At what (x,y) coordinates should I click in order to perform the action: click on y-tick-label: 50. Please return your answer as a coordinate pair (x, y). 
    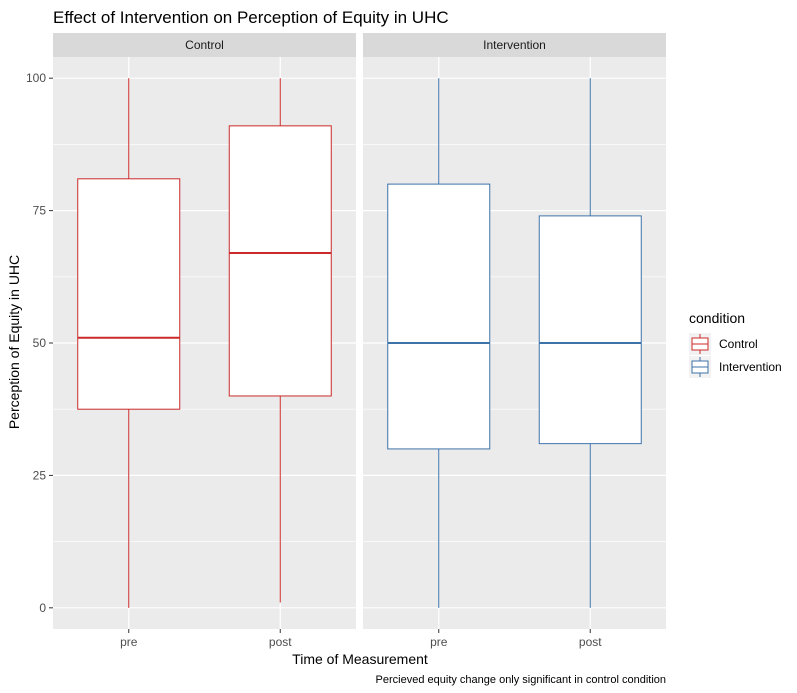
    Looking at the image, I should click on (40, 343).